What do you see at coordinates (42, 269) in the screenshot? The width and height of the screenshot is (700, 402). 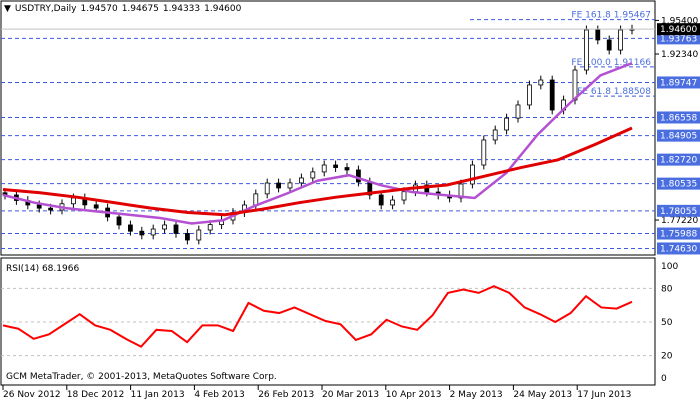 I see `rsi-title: RSI(14) 68.1966` at bounding box center [42, 269].